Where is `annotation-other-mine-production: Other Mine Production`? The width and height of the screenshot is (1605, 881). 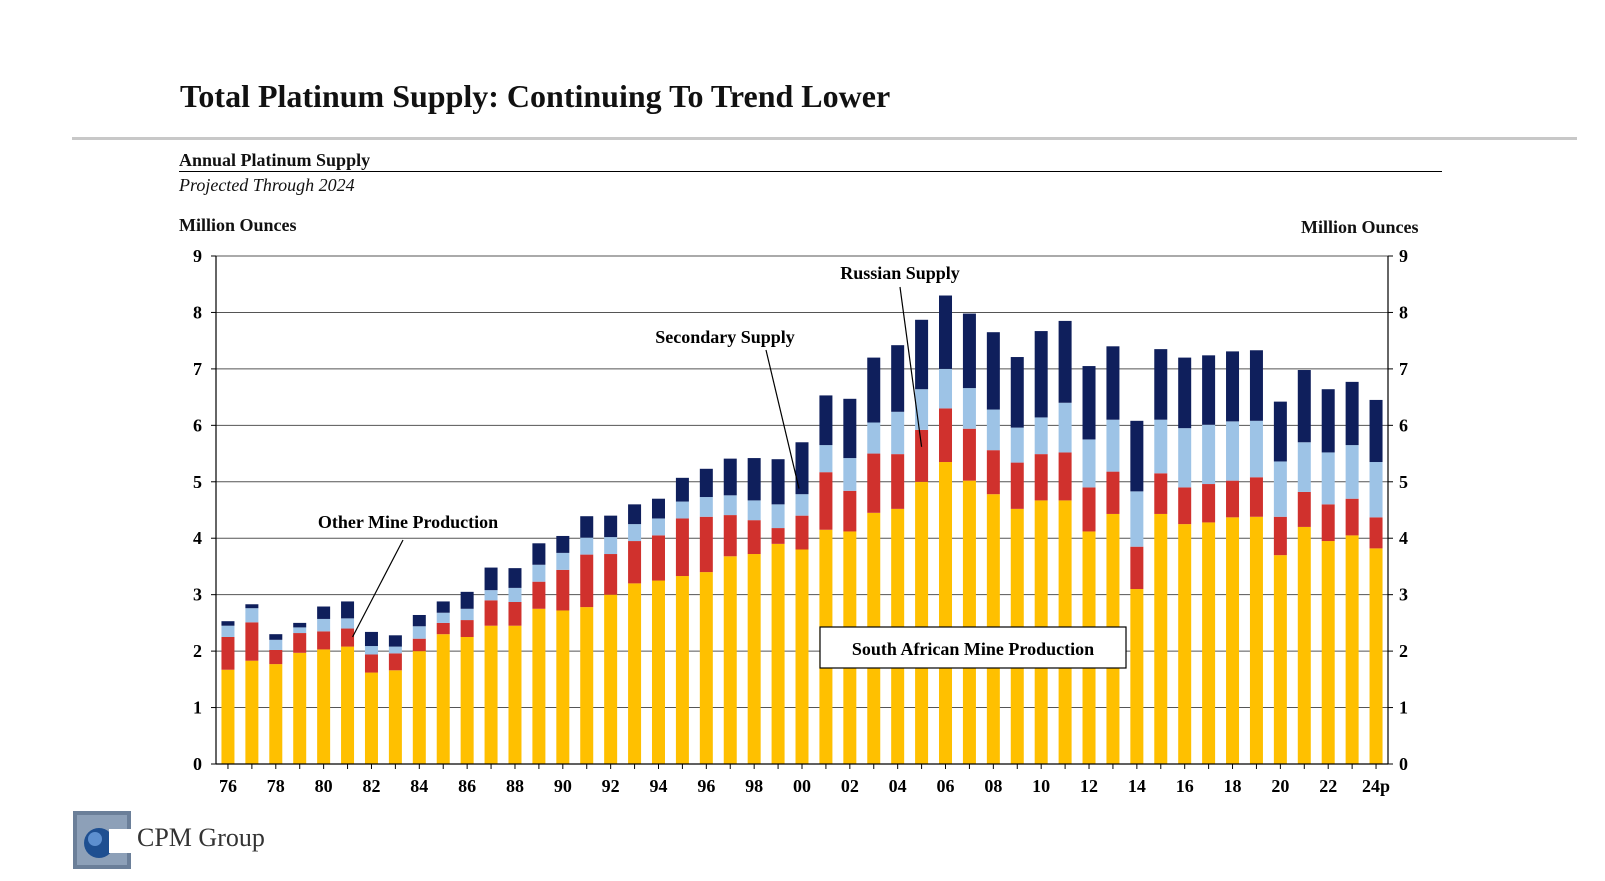
annotation-other-mine-production: Other Mine Production is located at coordinates (408, 522).